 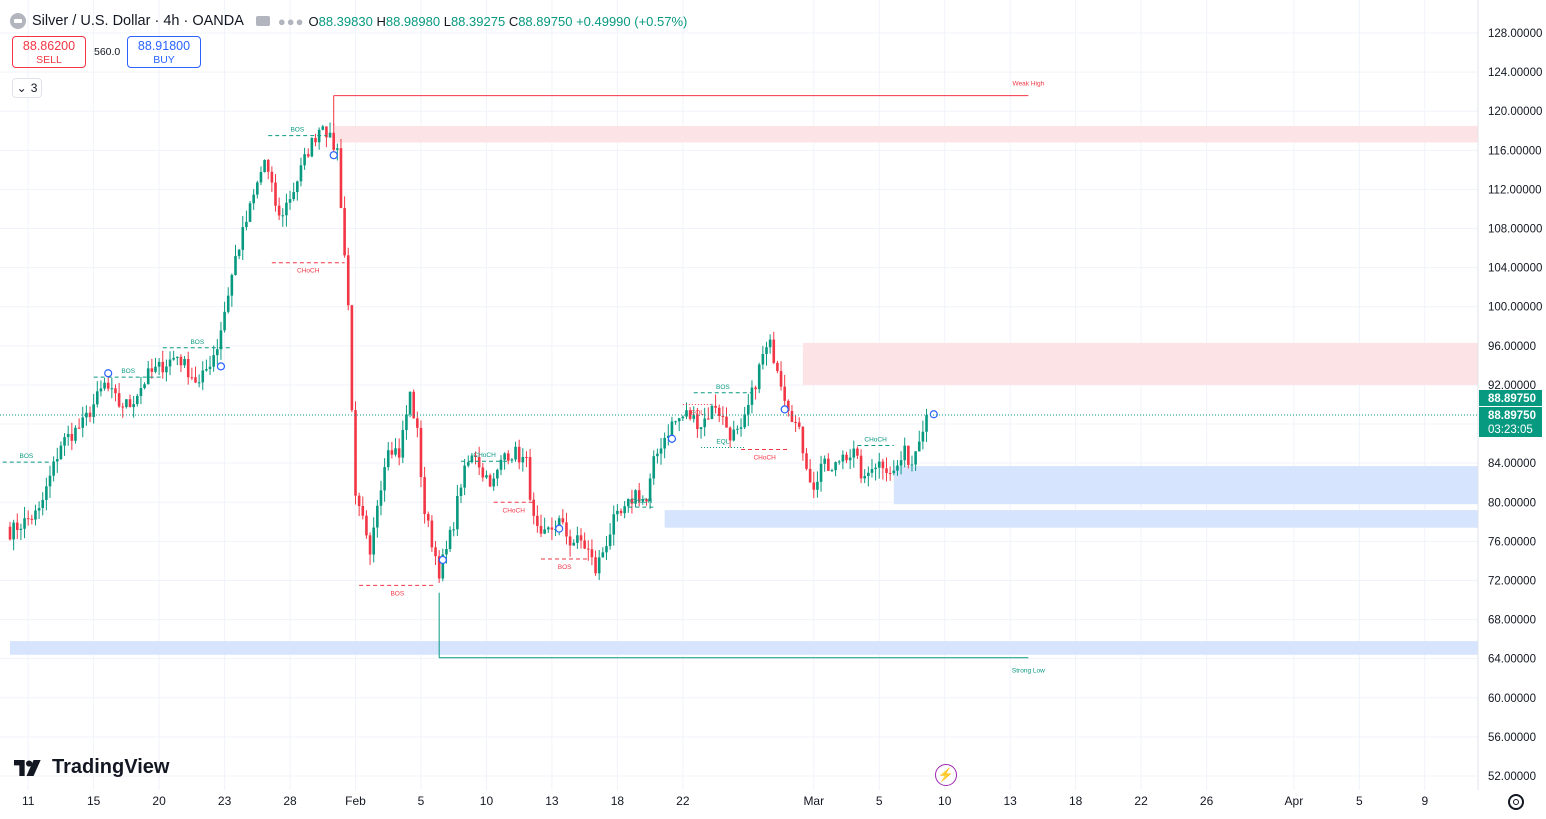 What do you see at coordinates (1515, 73) in the screenshot?
I see `price-tick-label: 124.00000` at bounding box center [1515, 73].